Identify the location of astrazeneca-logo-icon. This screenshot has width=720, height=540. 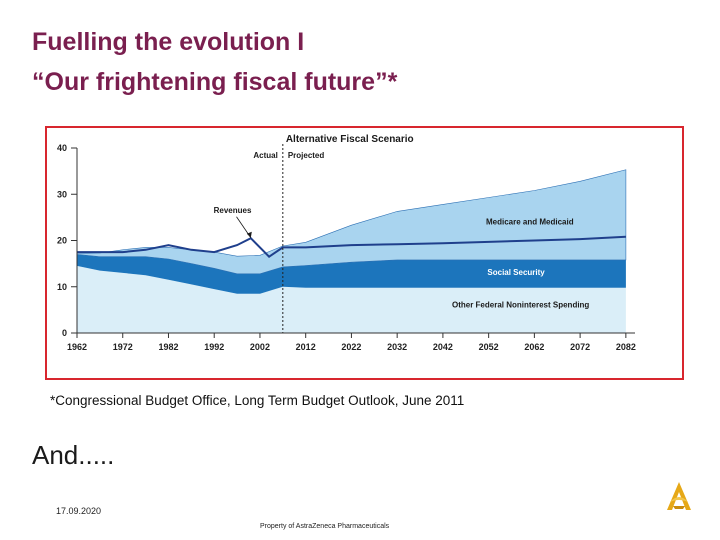
(679, 496).